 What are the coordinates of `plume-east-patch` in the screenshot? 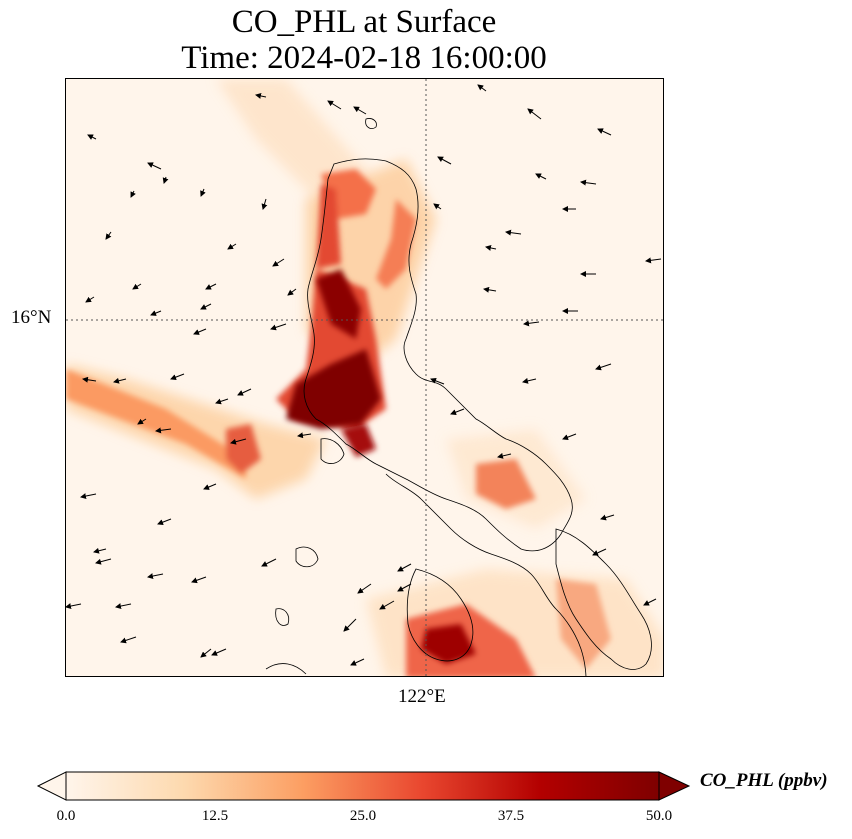 It's located at (506, 484).